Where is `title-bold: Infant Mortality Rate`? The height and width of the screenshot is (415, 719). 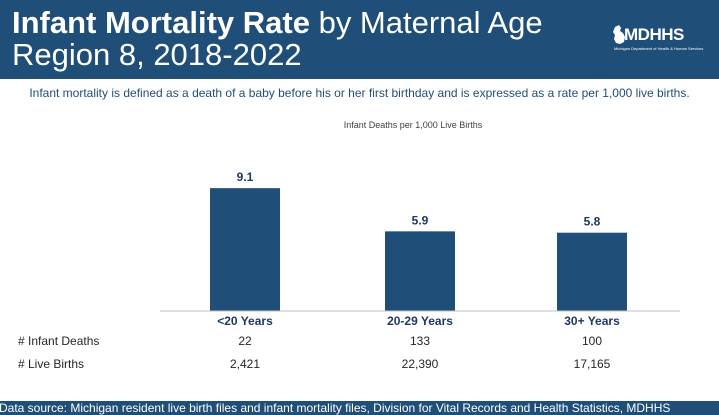
title-bold: Infant Mortality Rate is located at coordinates (161, 22).